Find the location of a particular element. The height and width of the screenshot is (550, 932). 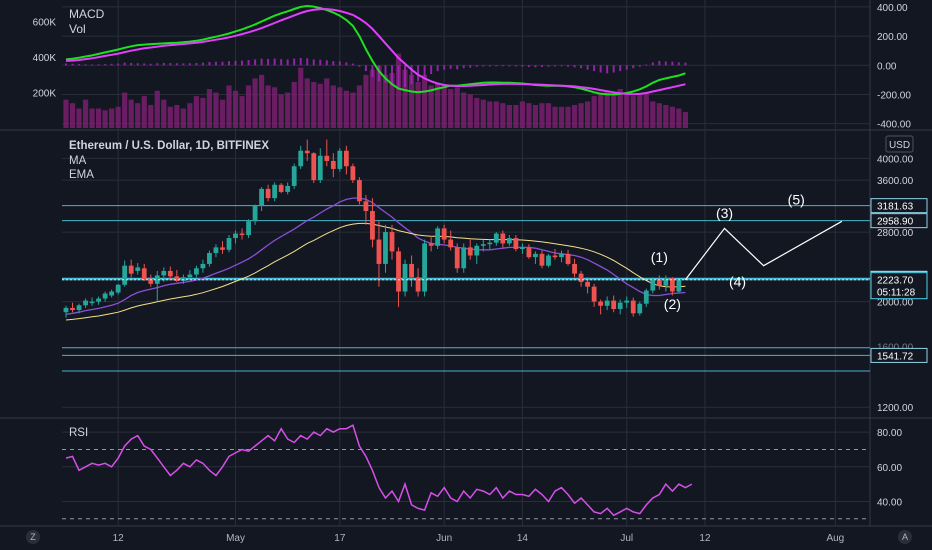

auto-scale-button: A is located at coordinates (905, 537).